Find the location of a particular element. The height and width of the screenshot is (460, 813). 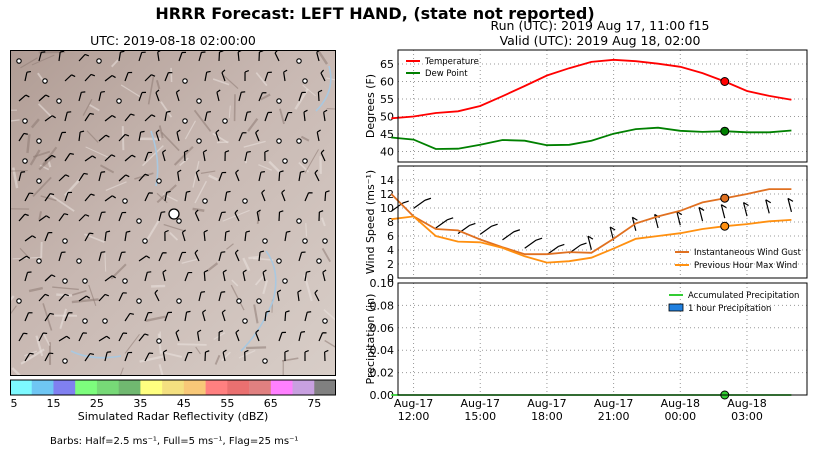

y-tick-label: 12 is located at coordinates (387, 194).